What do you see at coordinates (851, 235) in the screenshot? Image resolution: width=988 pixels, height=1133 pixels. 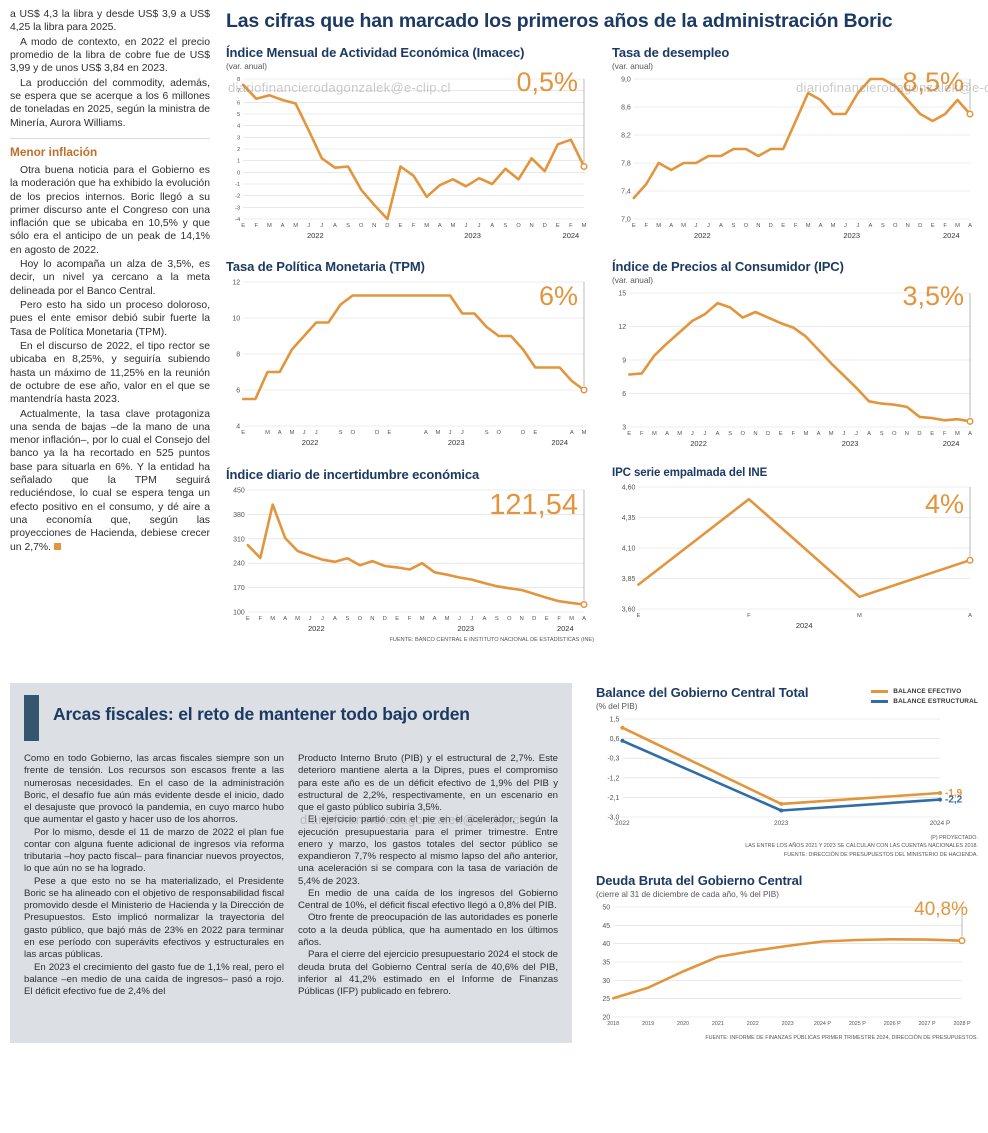 I see `svg-text: 2023` at bounding box center [851, 235].